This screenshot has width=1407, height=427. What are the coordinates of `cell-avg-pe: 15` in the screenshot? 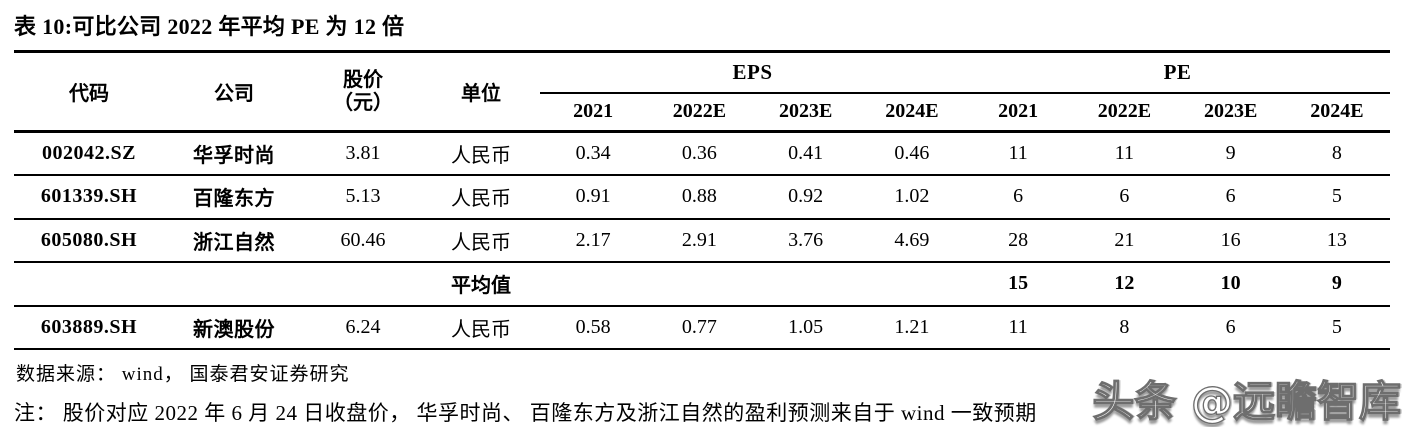 It's located at (1018, 284).